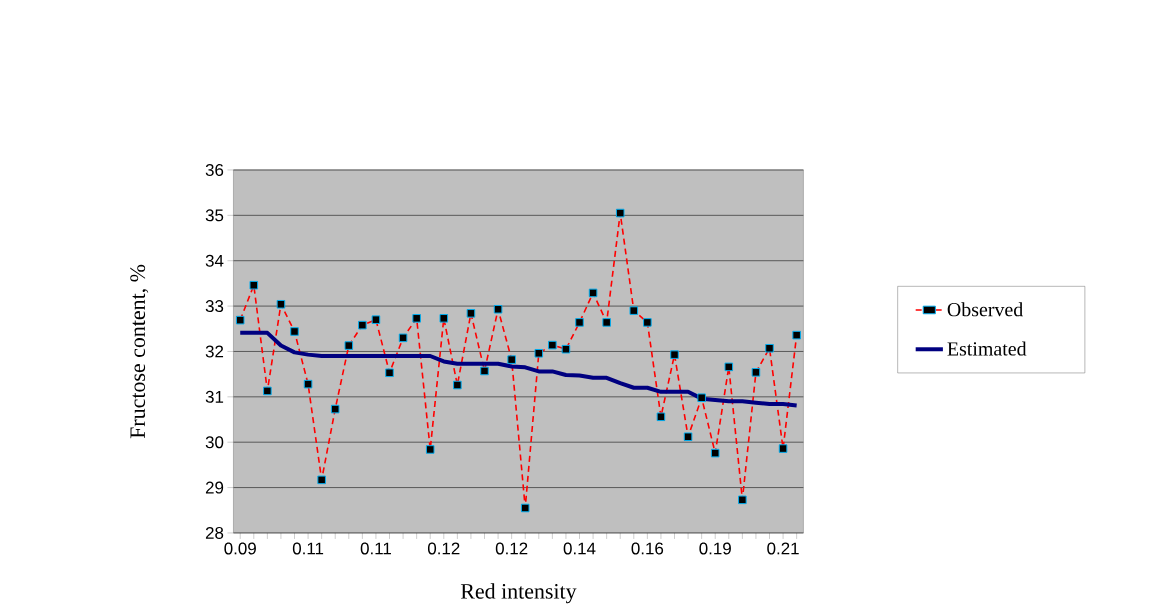 This screenshot has height=616, width=1156. Describe the element at coordinates (647, 548) in the screenshot. I see `x-tick-label: 0.16` at that location.